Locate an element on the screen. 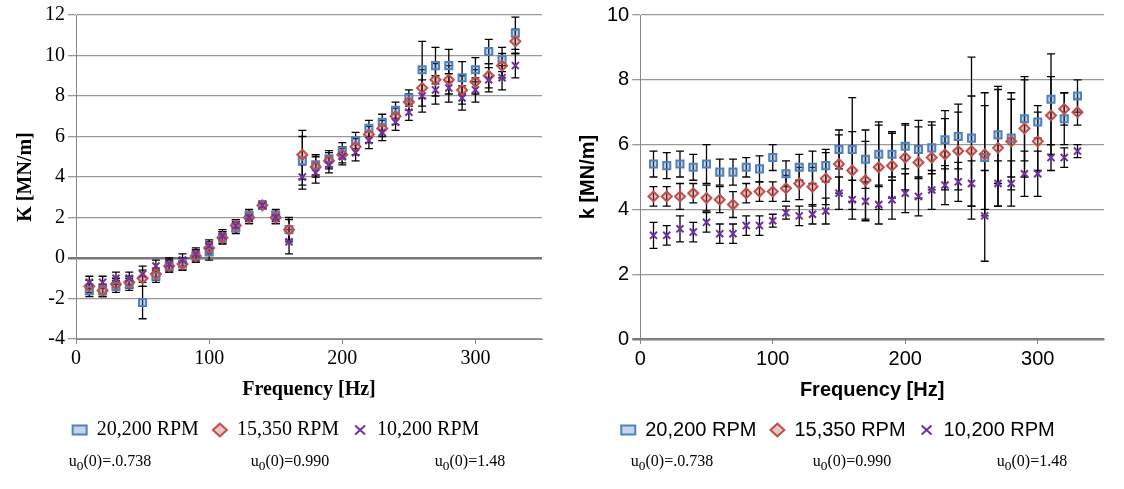 This screenshot has height=489, width=1124. y-axis-title: k [MN/m] is located at coordinates (586, 177).